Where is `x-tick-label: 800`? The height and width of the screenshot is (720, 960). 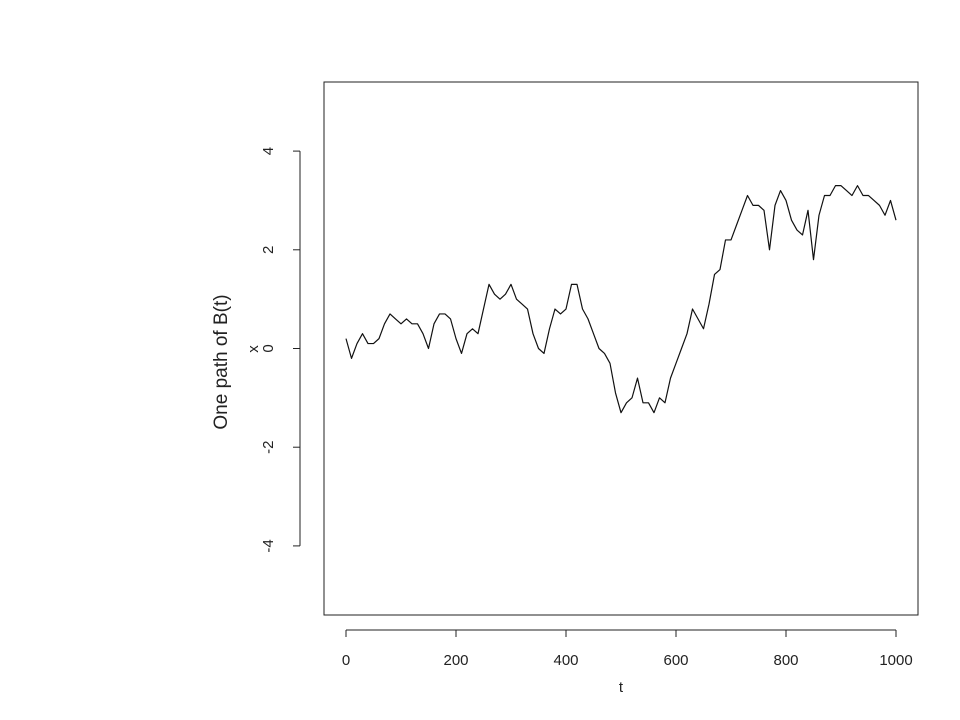
x-tick-label: 800 is located at coordinates (785, 660).